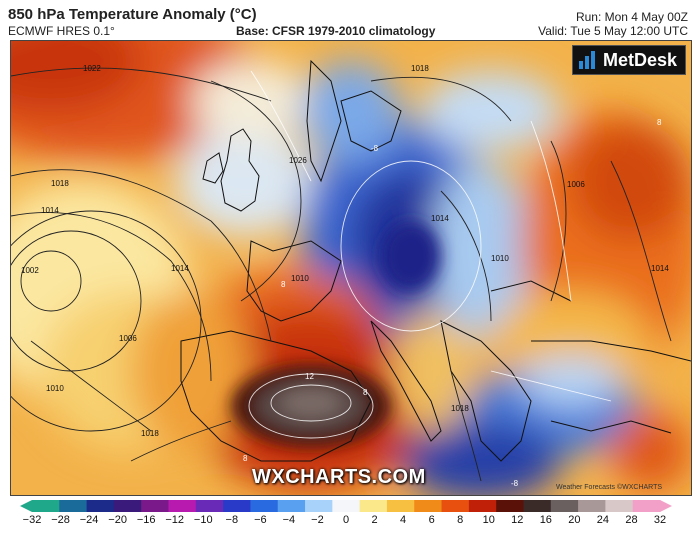 The width and height of the screenshot is (700, 536). Describe the element at coordinates (232, 520) in the screenshot. I see `colorbar-tick-label: −8` at that location.